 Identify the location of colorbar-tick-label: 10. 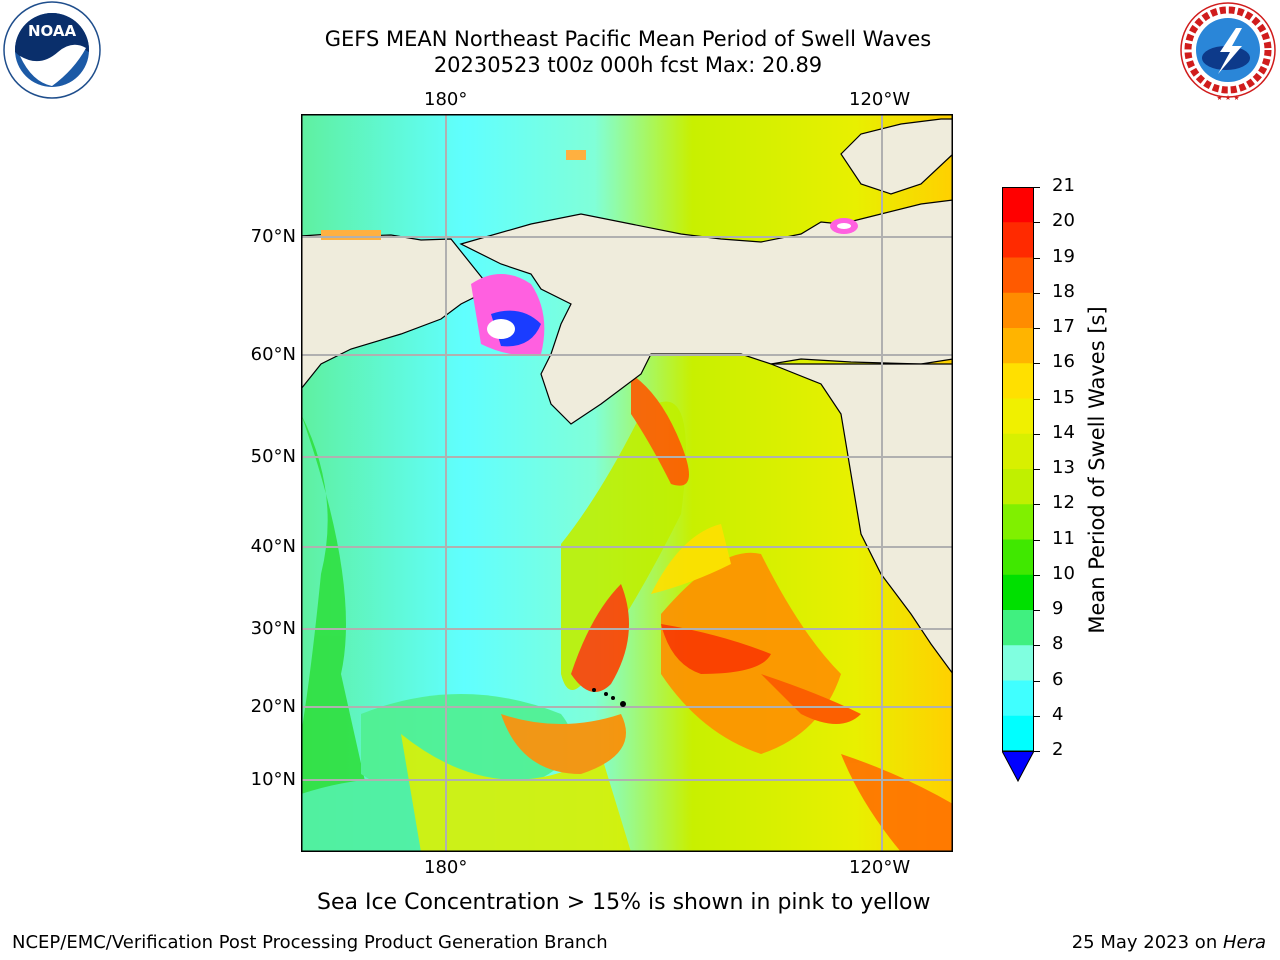
(1063, 573).